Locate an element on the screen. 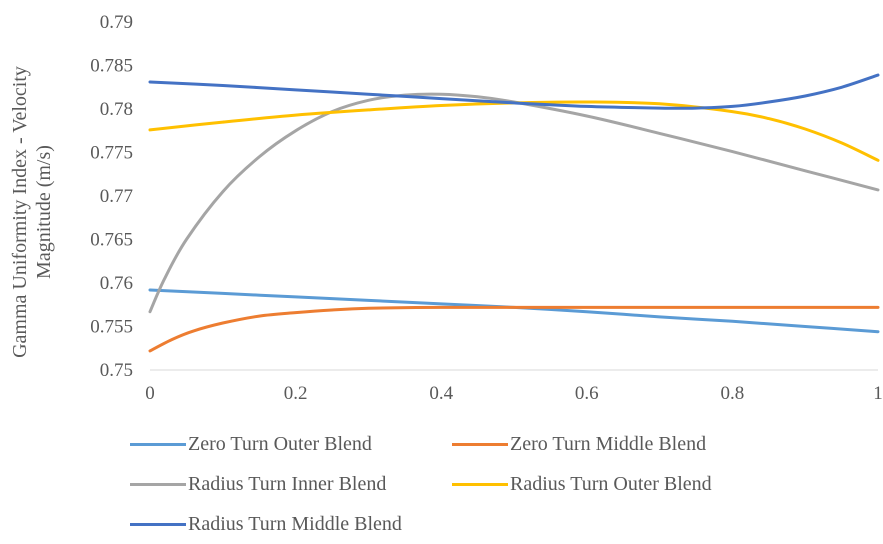  x-tick-label: 0.8 is located at coordinates (733, 393).